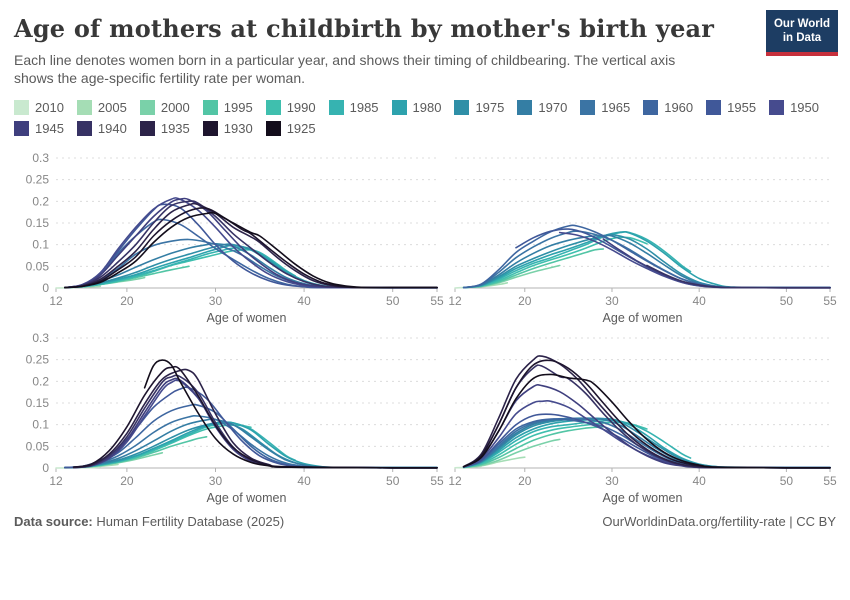  I want to click on legend-item-1965: 1965, so click(605, 107).